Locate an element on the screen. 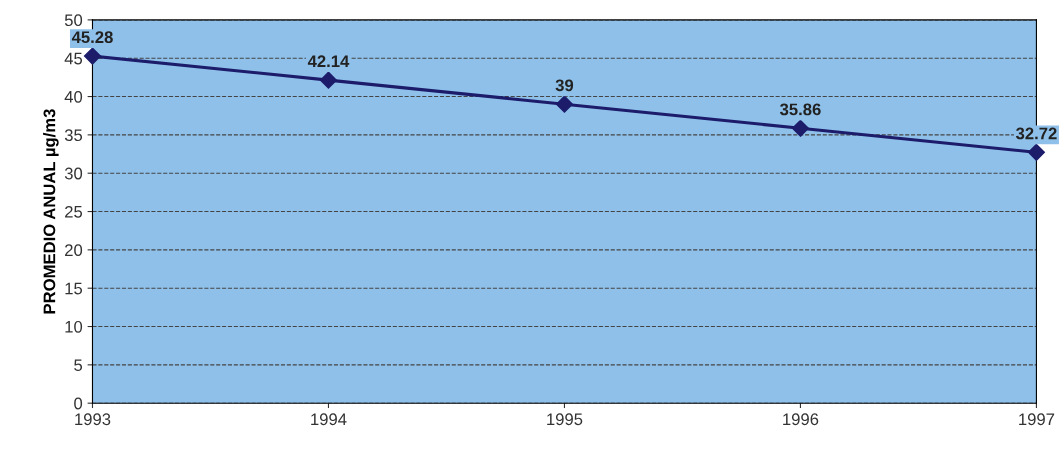 The width and height of the screenshot is (1063, 452). y-tick-label: 50 is located at coordinates (73, 20).